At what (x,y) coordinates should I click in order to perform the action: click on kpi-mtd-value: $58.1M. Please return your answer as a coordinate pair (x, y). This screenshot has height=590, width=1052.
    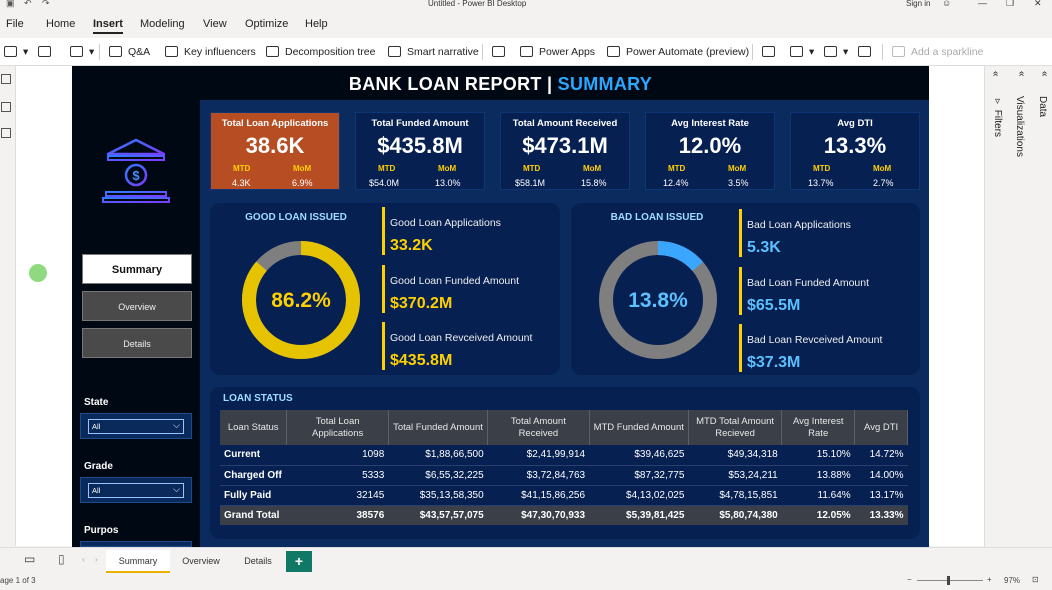
    Looking at the image, I should click on (530, 183).